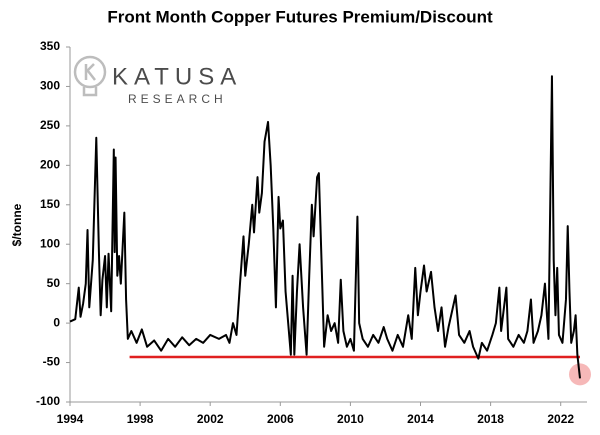 Image resolution: width=600 pixels, height=435 pixels. Describe the element at coordinates (54, 283) in the screenshot. I see `y-tick-label: 50` at that location.